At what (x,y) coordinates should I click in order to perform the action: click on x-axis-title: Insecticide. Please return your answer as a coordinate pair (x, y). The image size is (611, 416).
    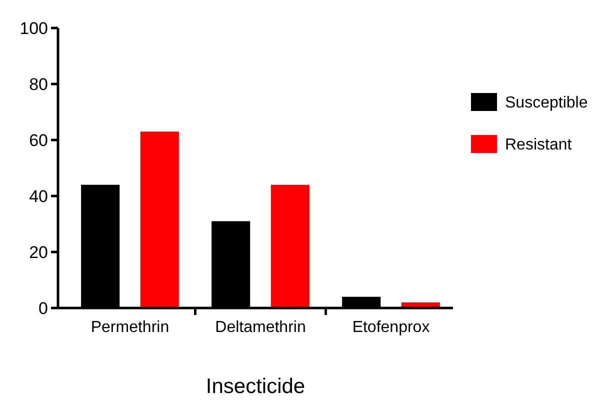
    Looking at the image, I should click on (256, 386).